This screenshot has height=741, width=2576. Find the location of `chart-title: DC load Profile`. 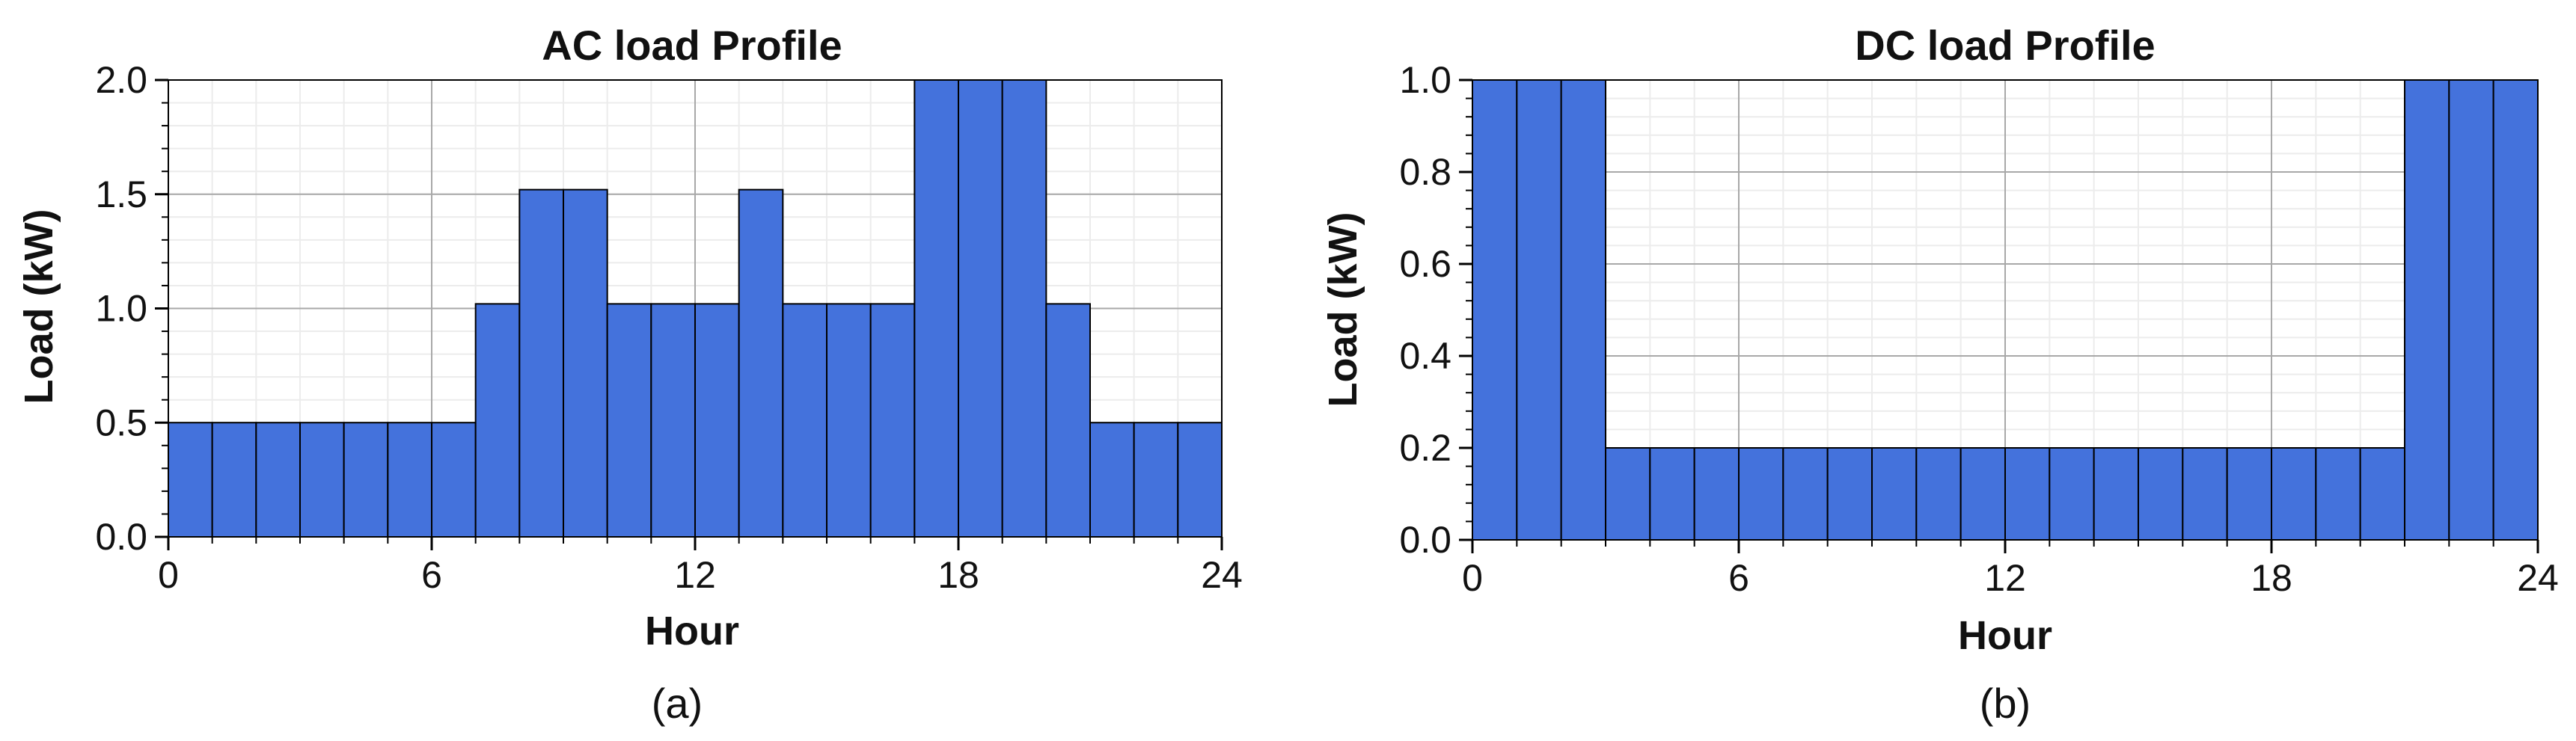

chart-title: DC load Profile is located at coordinates (2005, 45).